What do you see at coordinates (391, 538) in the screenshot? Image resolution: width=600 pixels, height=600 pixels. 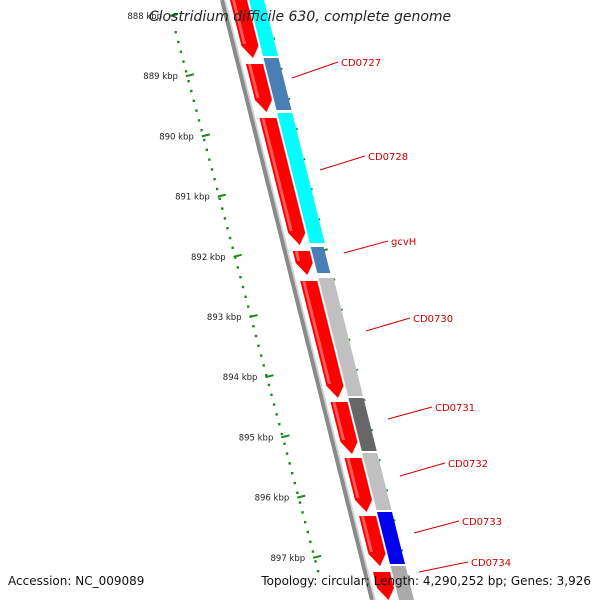 I see `blue-feature` at bounding box center [391, 538].